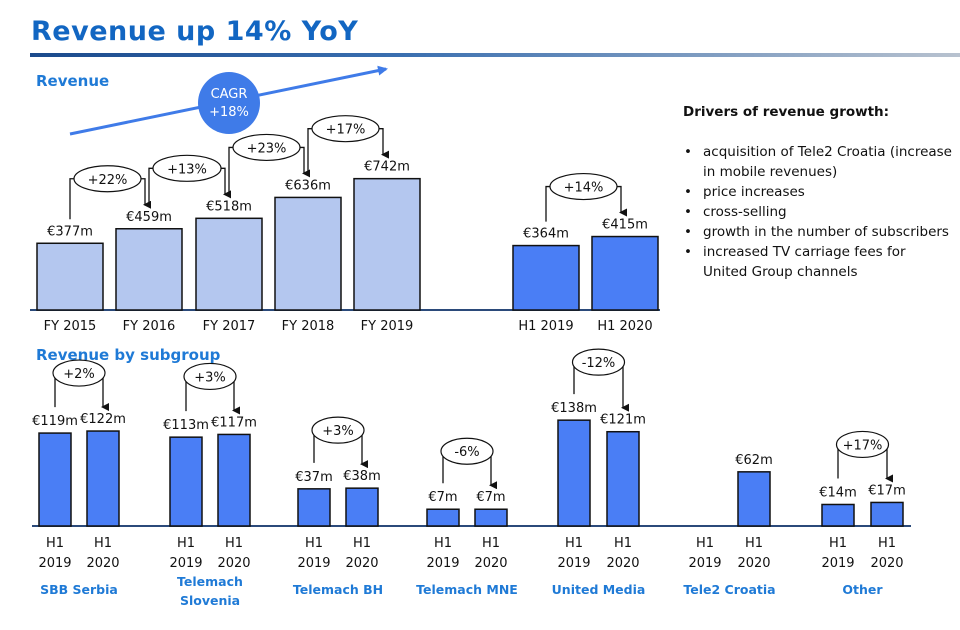 This screenshot has height=630, width=960. Describe the element at coordinates (361, 476) in the screenshot. I see `subgroup-data-label: €38m` at that location.